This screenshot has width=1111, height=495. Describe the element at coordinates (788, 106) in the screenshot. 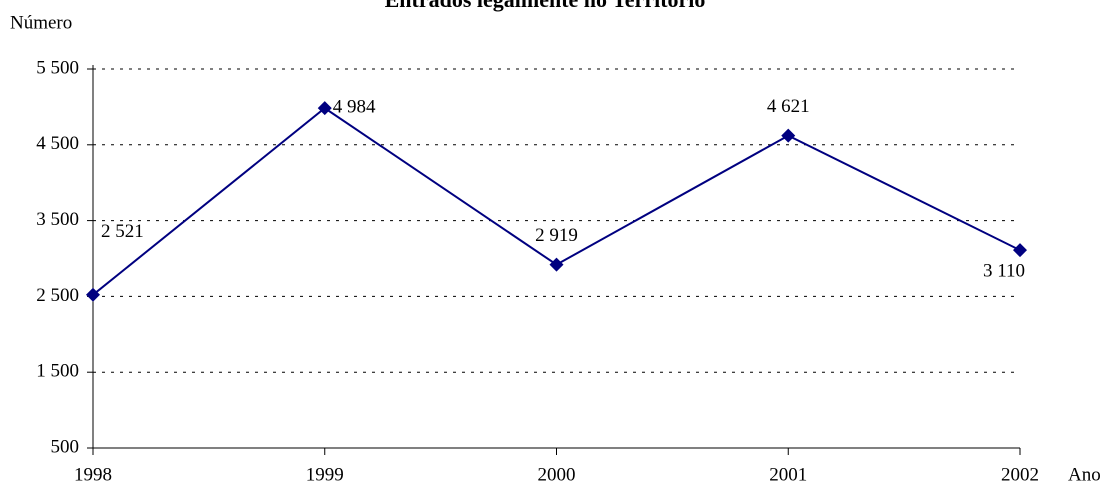

I see `data-label: 4 621` at that location.